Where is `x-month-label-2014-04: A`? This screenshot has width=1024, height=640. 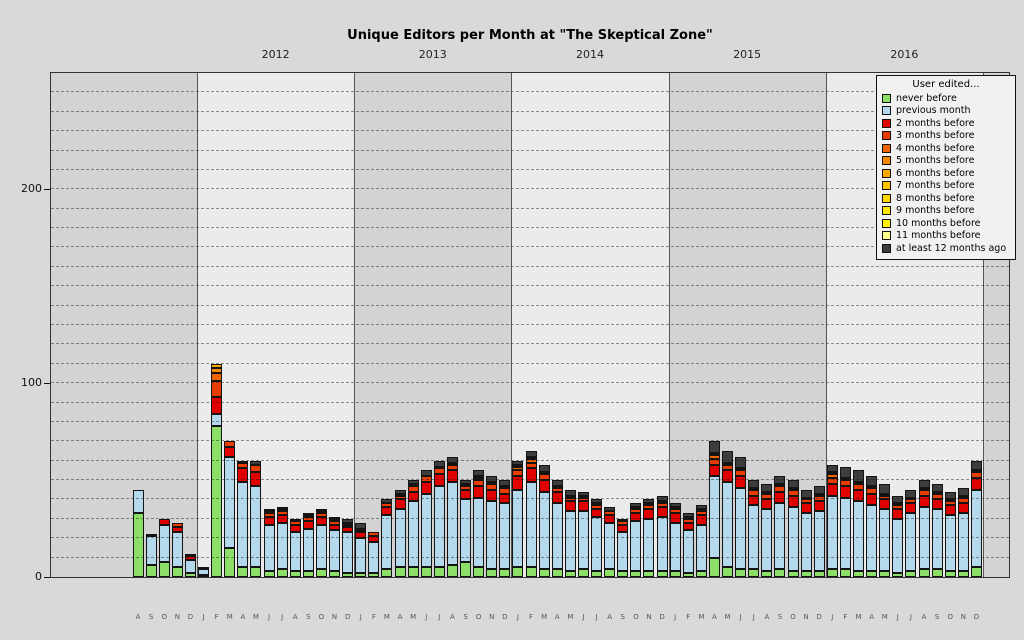
x-month-label-2014-04: A is located at coordinates (557, 617).